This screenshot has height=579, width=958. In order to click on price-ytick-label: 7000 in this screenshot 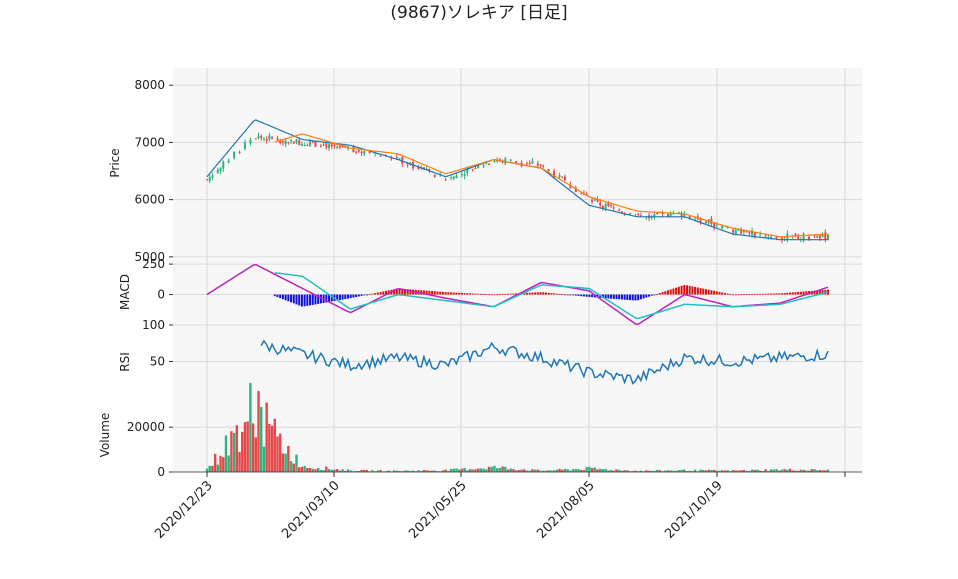, I will do `click(149, 142)`.